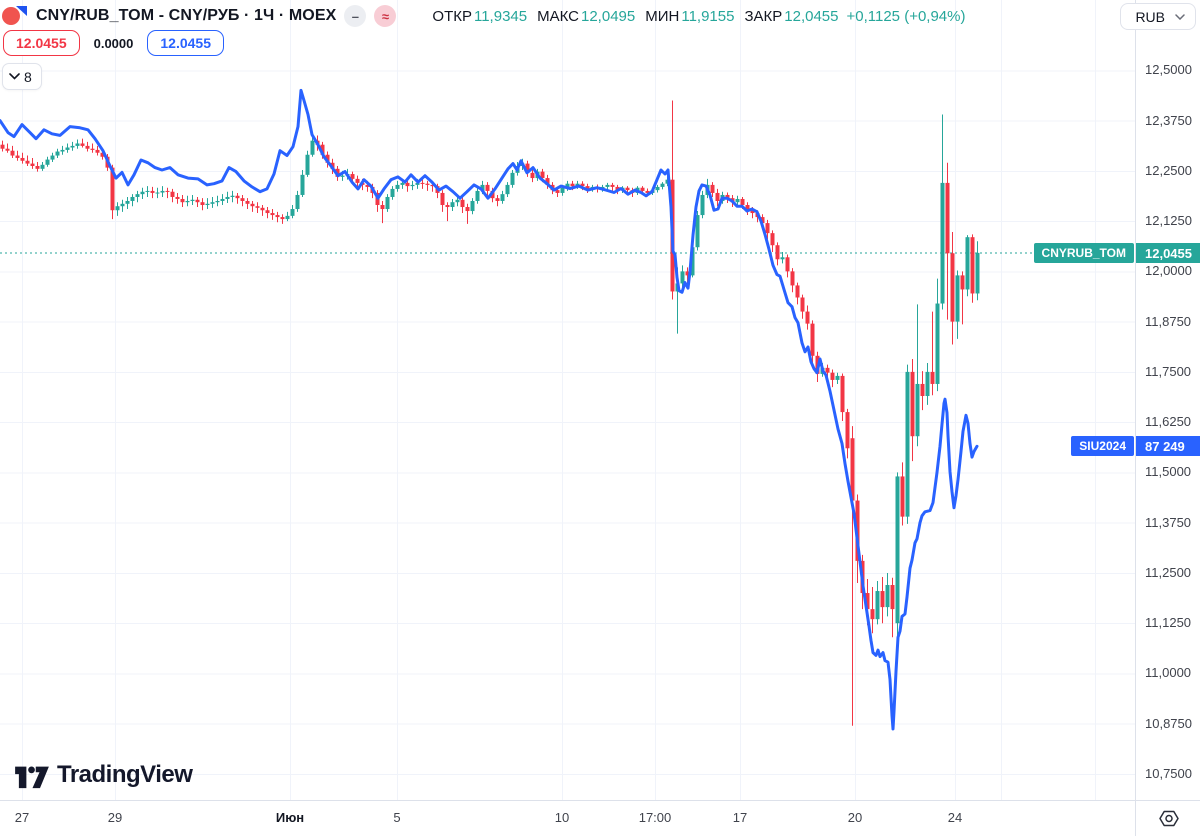  I want to click on open-label: ОТКР, so click(452, 16).